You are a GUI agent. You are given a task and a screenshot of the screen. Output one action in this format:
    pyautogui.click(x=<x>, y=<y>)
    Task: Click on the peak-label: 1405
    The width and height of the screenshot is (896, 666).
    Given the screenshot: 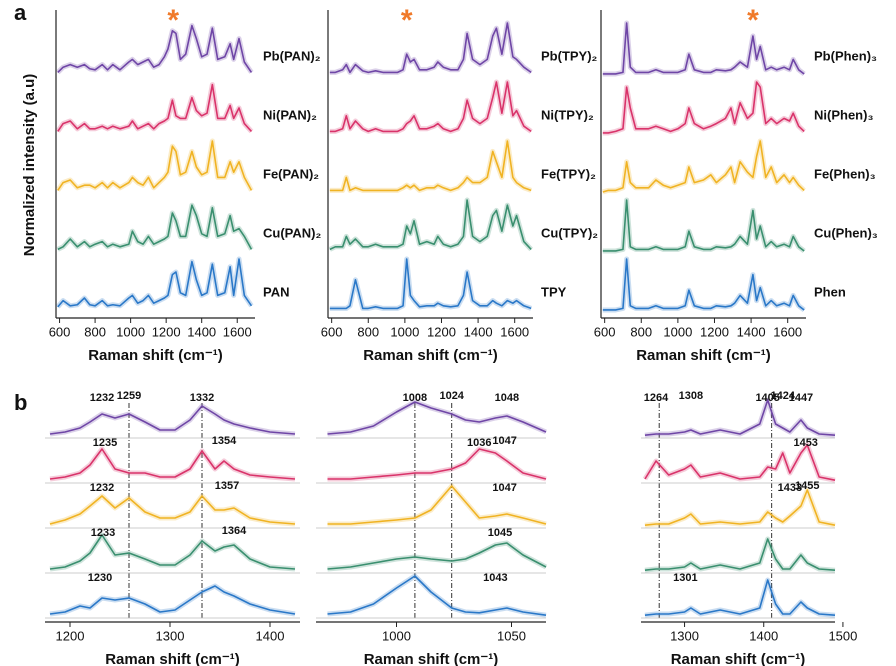 What is the action you would take?
    pyautogui.click(x=767, y=398)
    